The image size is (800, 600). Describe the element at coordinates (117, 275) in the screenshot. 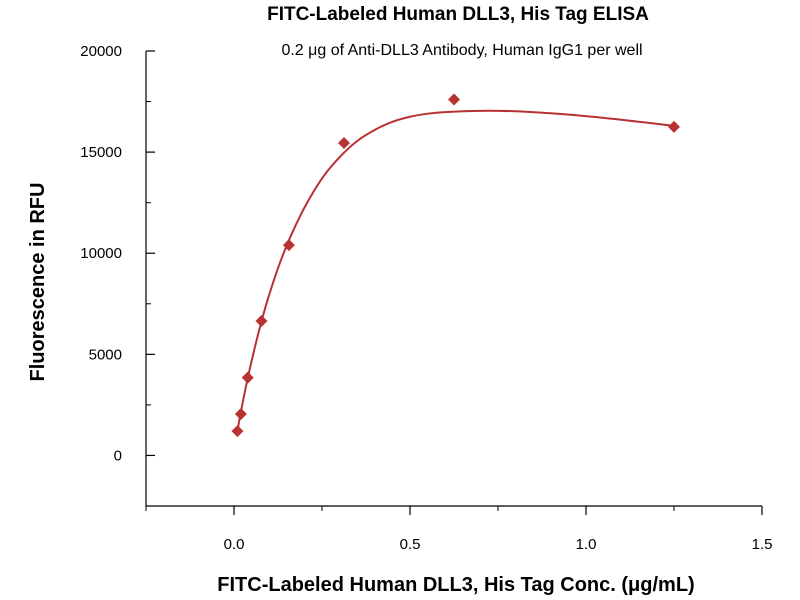

I see `y-axis-ticks: 0 5000 10000 15000 20000` at that location.